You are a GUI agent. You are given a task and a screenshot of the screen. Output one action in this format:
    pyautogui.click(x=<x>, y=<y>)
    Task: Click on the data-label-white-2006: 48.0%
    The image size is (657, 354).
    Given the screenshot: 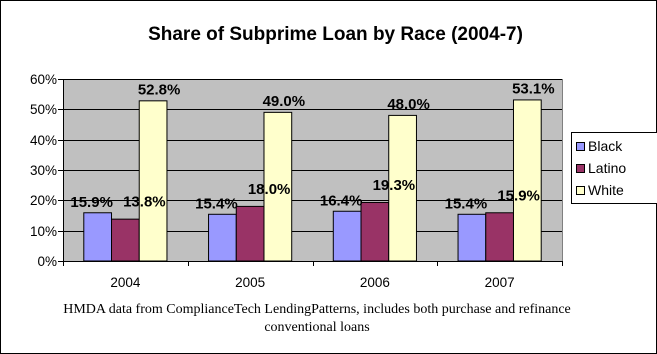 What is the action you would take?
    pyautogui.click(x=408, y=104)
    